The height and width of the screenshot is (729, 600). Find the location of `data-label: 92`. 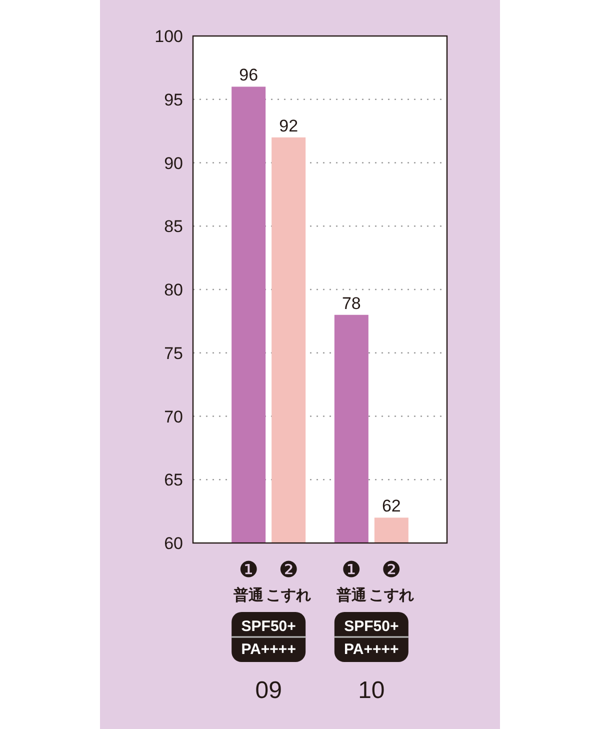

data-label: 92 is located at coordinates (288, 126).